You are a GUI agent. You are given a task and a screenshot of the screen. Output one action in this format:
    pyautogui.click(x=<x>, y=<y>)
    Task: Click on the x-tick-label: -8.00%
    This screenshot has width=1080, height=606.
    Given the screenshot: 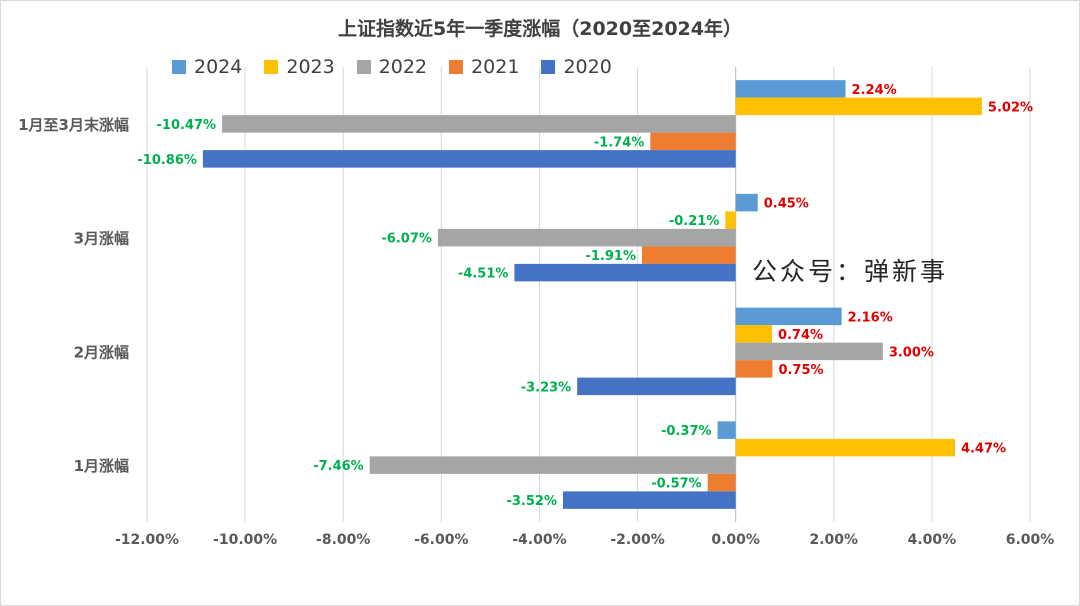 What is the action you would take?
    pyautogui.click(x=343, y=540)
    